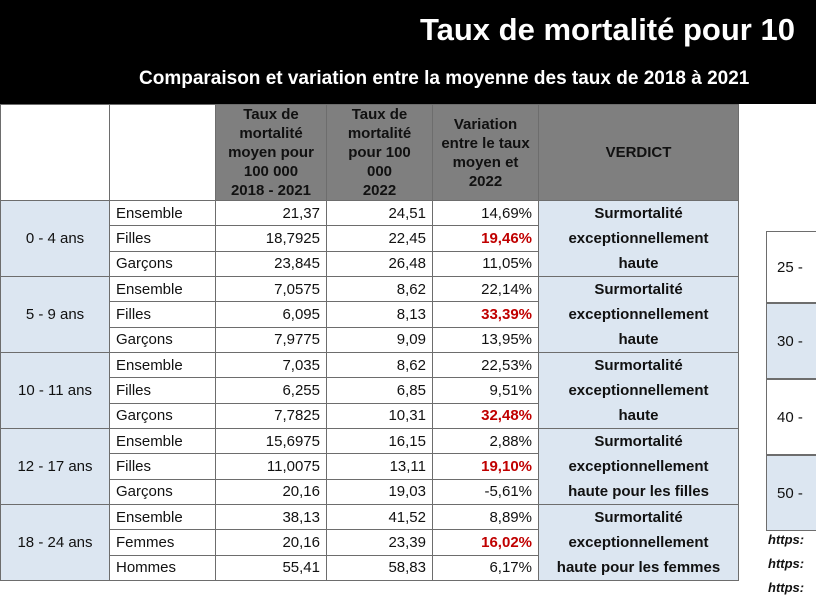  Describe the element at coordinates (485, 162) in the screenshot. I see `header-line: moyen et` at that location.